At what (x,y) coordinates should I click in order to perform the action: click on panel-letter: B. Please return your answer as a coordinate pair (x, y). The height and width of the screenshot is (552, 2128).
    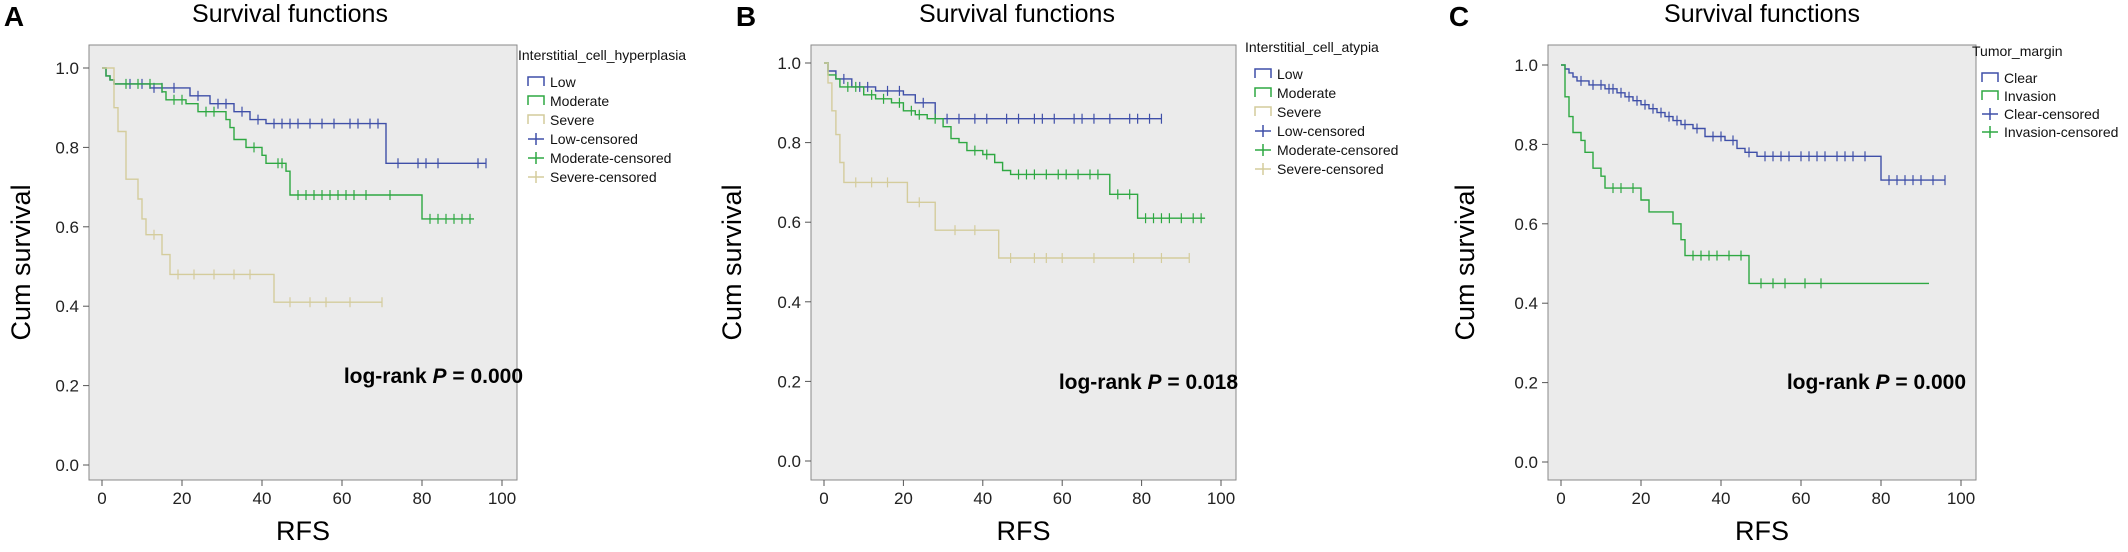
    Looking at the image, I should click on (746, 16).